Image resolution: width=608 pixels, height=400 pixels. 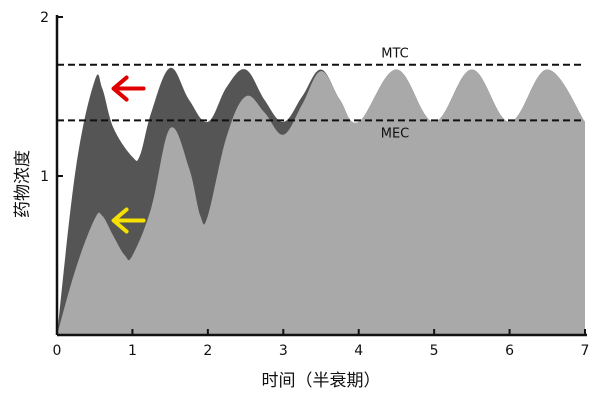 What do you see at coordinates (283, 351) in the screenshot?
I see `x-tick-label: 3` at bounding box center [283, 351].